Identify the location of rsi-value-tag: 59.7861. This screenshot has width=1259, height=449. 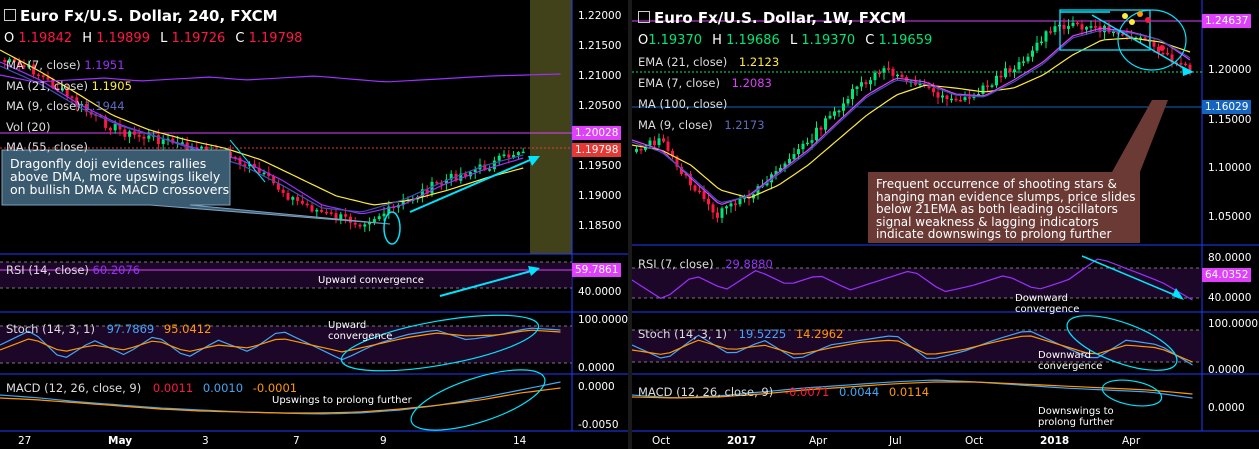
(597, 270).